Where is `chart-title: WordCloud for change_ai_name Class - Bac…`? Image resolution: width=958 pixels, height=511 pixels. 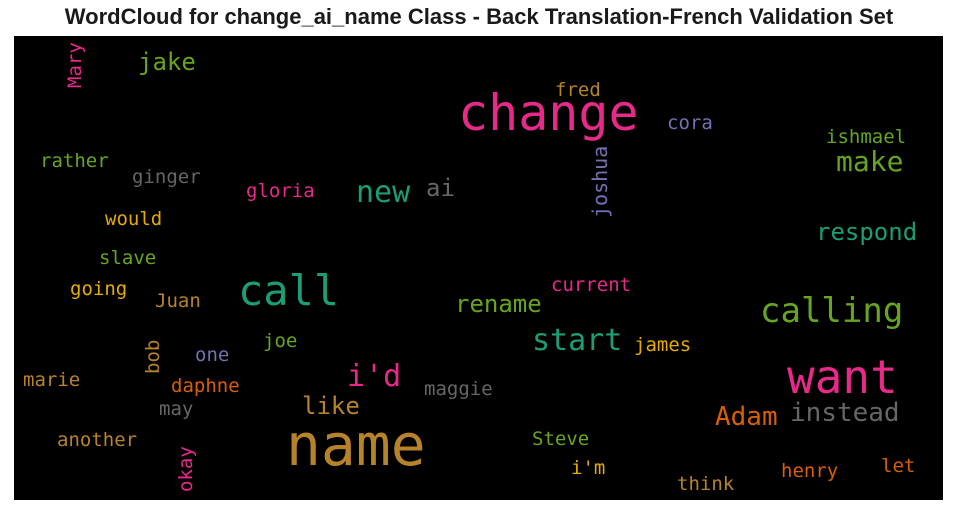 chart-title: WordCloud for change_ai_name Class - Bac… is located at coordinates (479, 17).